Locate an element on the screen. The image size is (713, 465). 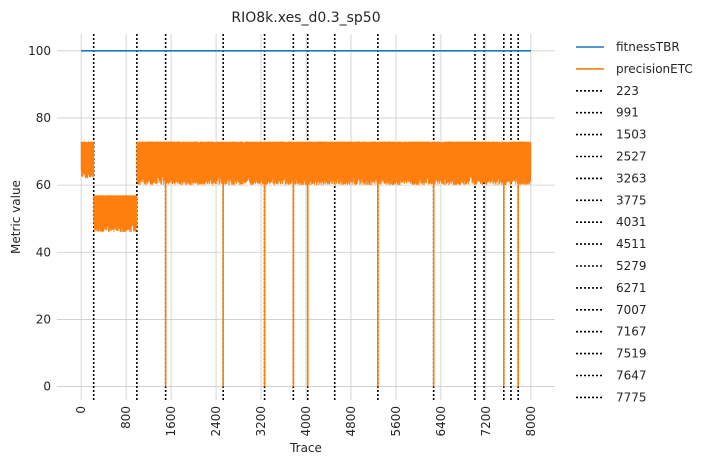
y-tick-label: 20 is located at coordinates (43, 319).